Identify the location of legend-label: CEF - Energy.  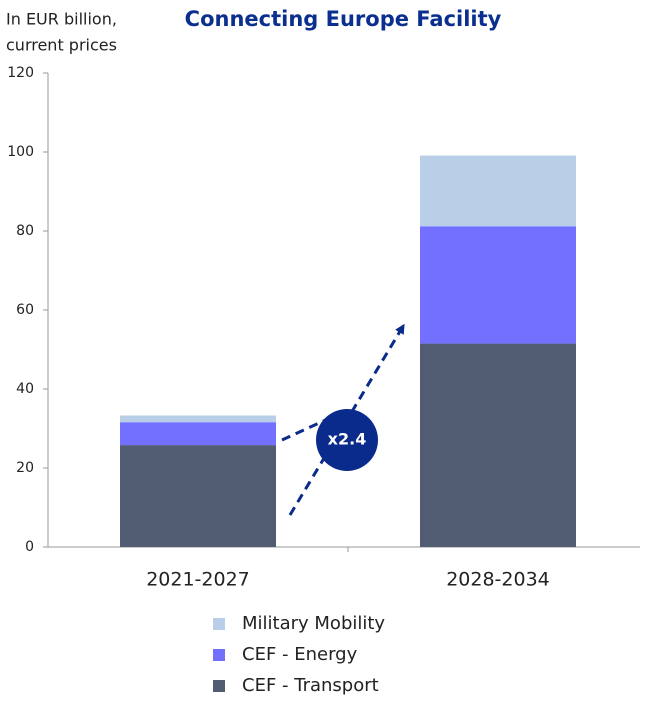
(300, 654).